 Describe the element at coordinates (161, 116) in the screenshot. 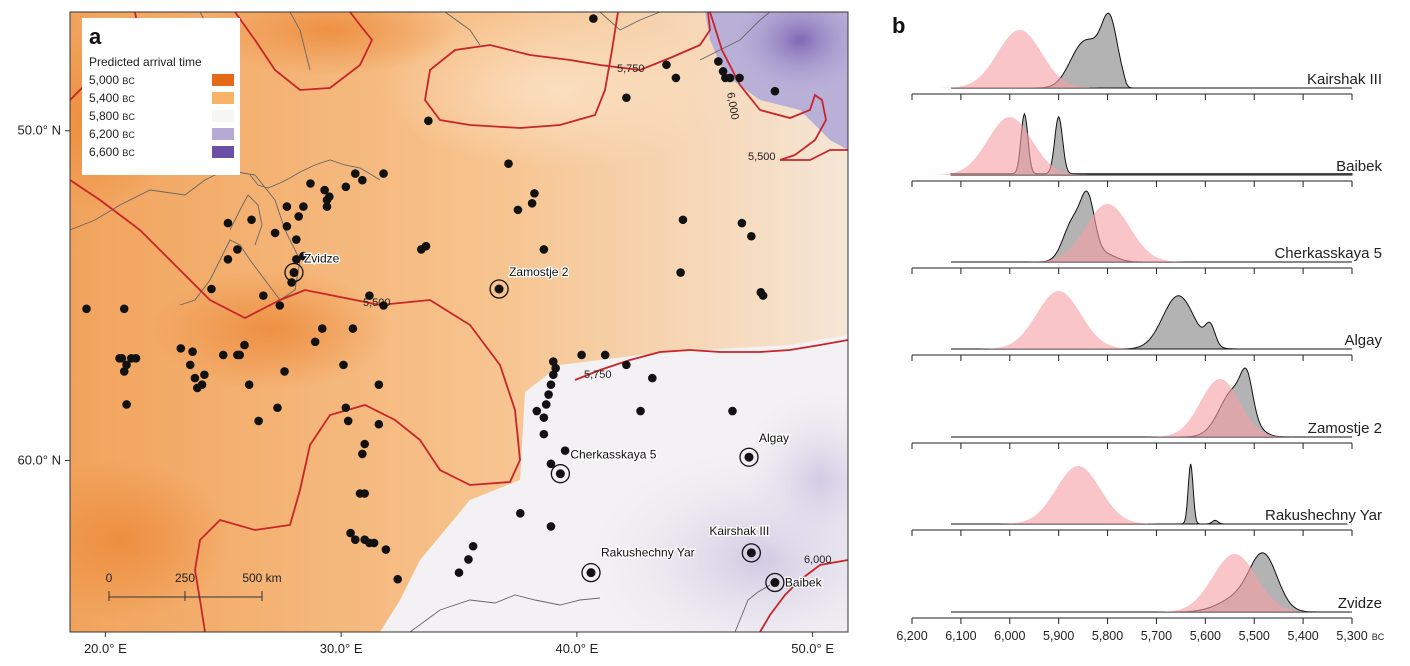

I see `legend-items: 5,000 BC 5,400 BC 5,800 BC 6,200 BC 6,600 BC` at that location.